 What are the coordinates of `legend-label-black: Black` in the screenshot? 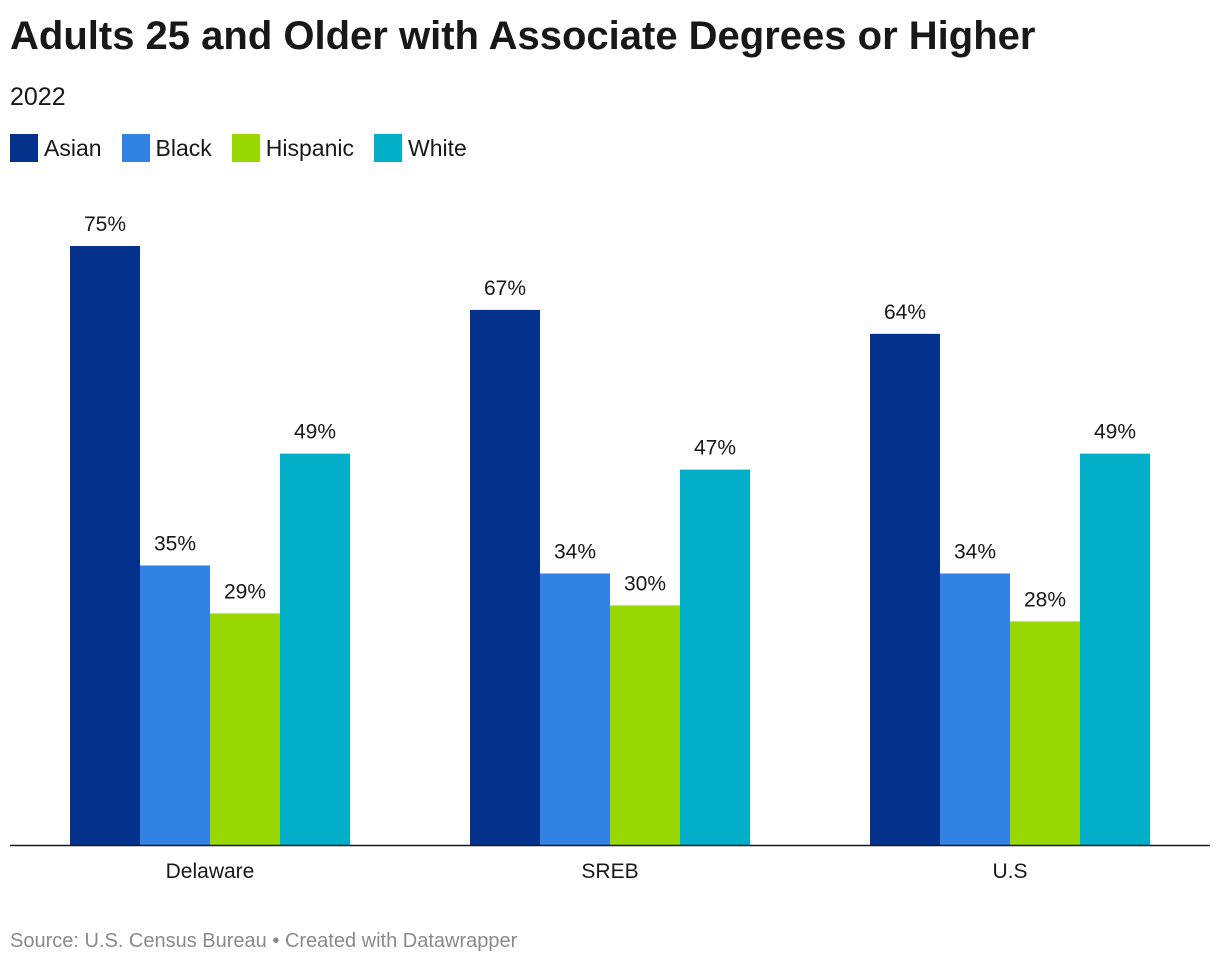 It's located at (183, 147).